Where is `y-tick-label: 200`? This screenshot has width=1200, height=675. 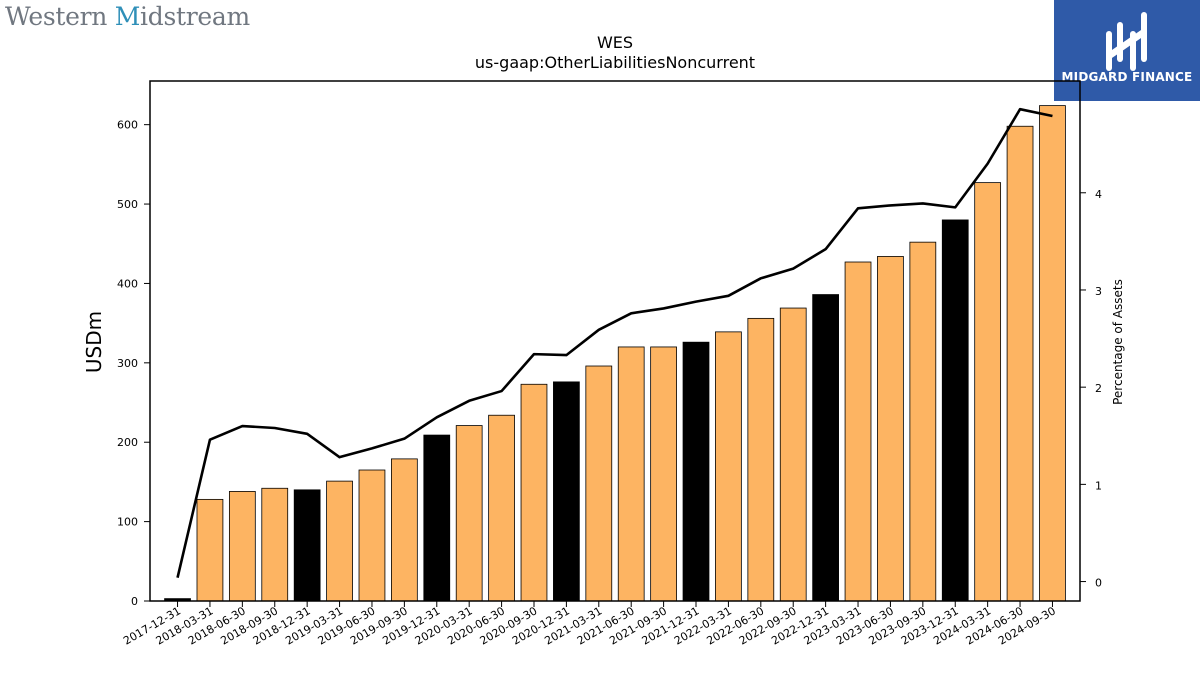 y-tick-label: 200 is located at coordinates (127, 442).